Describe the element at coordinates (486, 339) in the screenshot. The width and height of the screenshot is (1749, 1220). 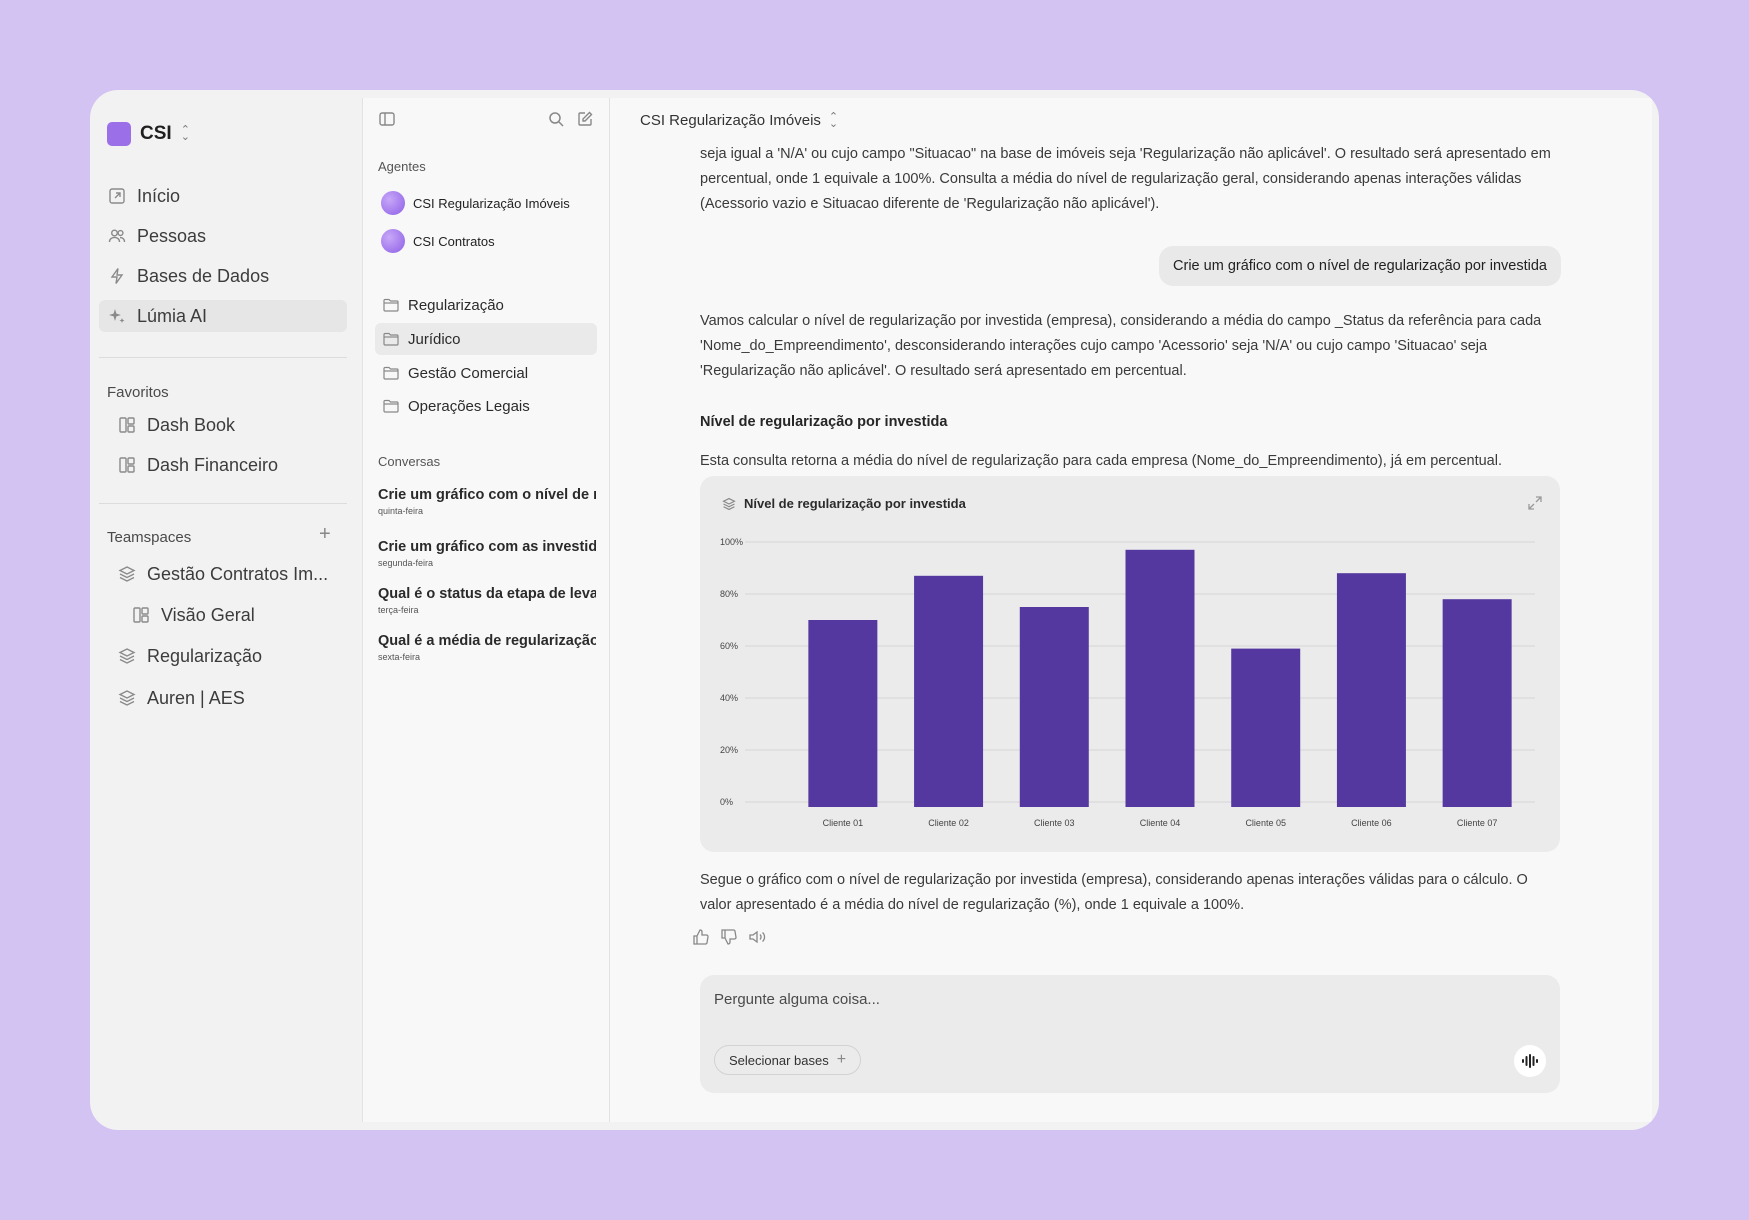
I see `folder-item: Jurídico` at that location.